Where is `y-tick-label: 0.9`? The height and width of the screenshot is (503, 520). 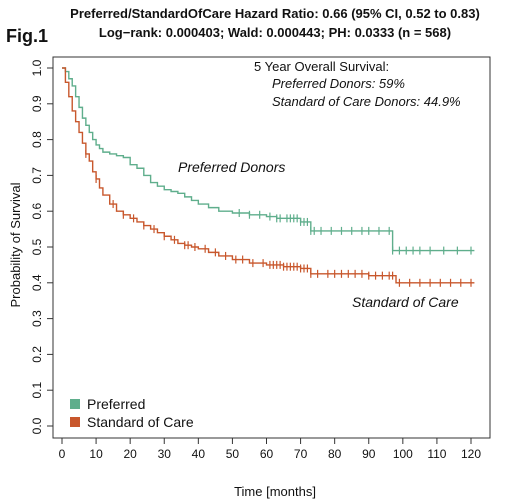
y-tick-label: 0.9 is located at coordinates (37, 103).